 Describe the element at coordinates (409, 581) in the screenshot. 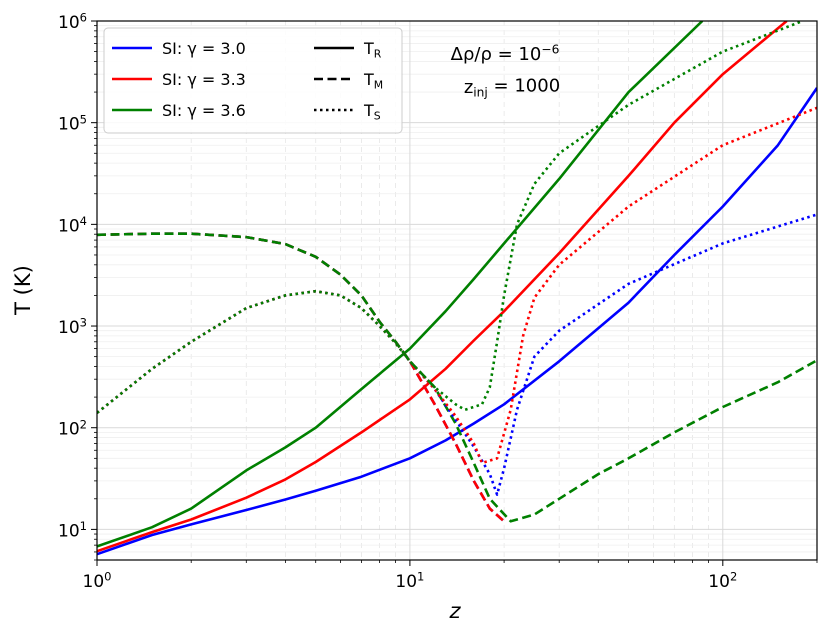

I see `x-tick-label: 10¹` at that location.